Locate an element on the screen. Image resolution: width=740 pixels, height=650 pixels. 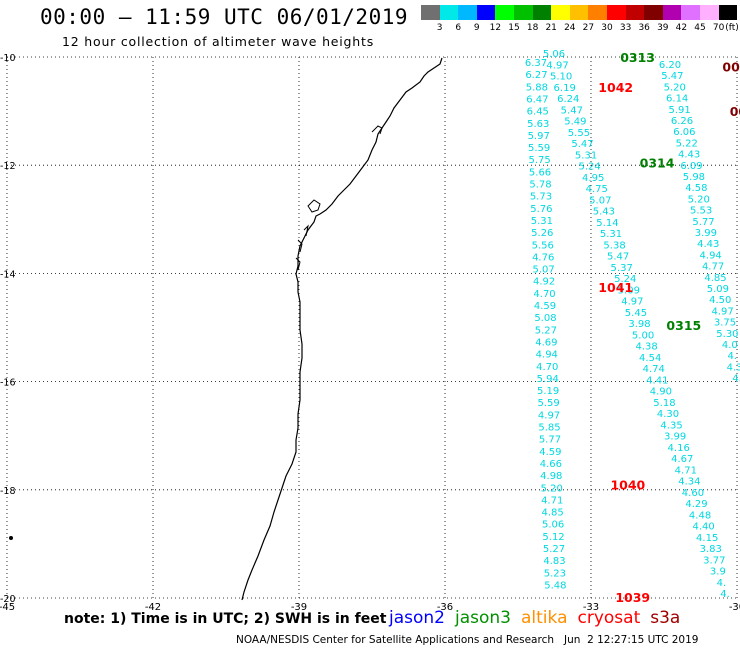
wave-height-value: 5.45 is located at coordinates (636, 313).